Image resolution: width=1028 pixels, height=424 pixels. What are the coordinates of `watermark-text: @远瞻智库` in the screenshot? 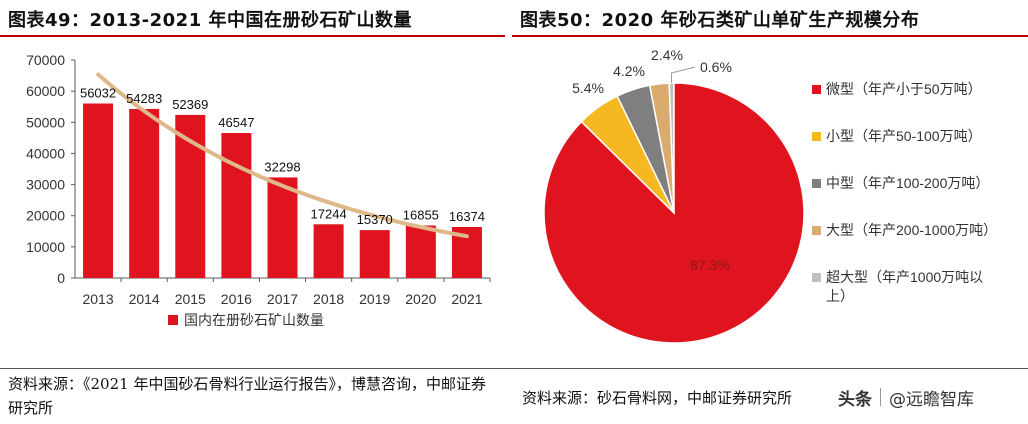 It's located at (931, 399).